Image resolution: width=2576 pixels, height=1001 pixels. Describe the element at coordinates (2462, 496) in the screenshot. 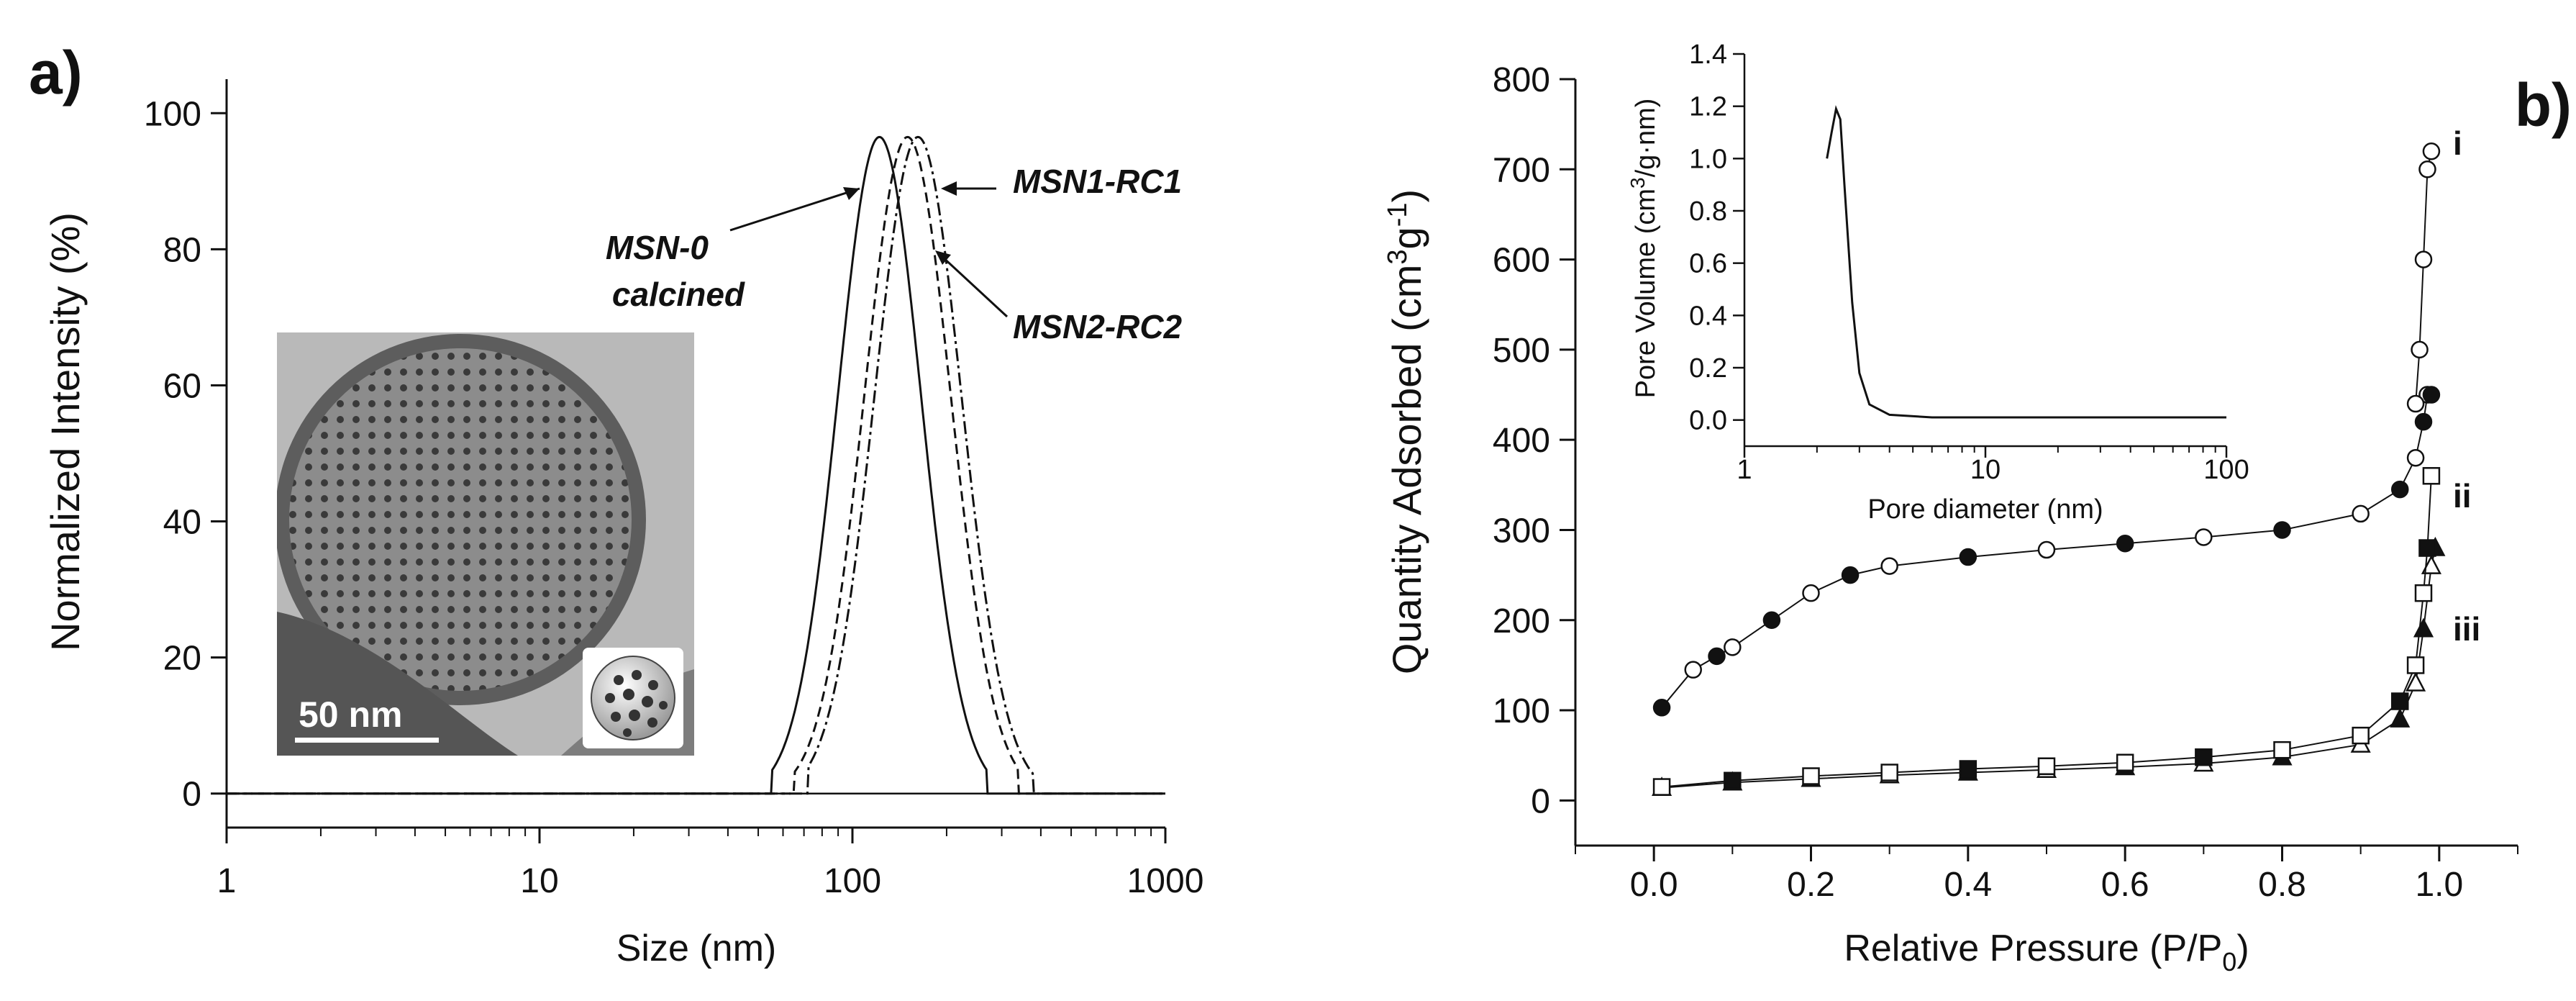

I see `series-label-ii: ii` at that location.